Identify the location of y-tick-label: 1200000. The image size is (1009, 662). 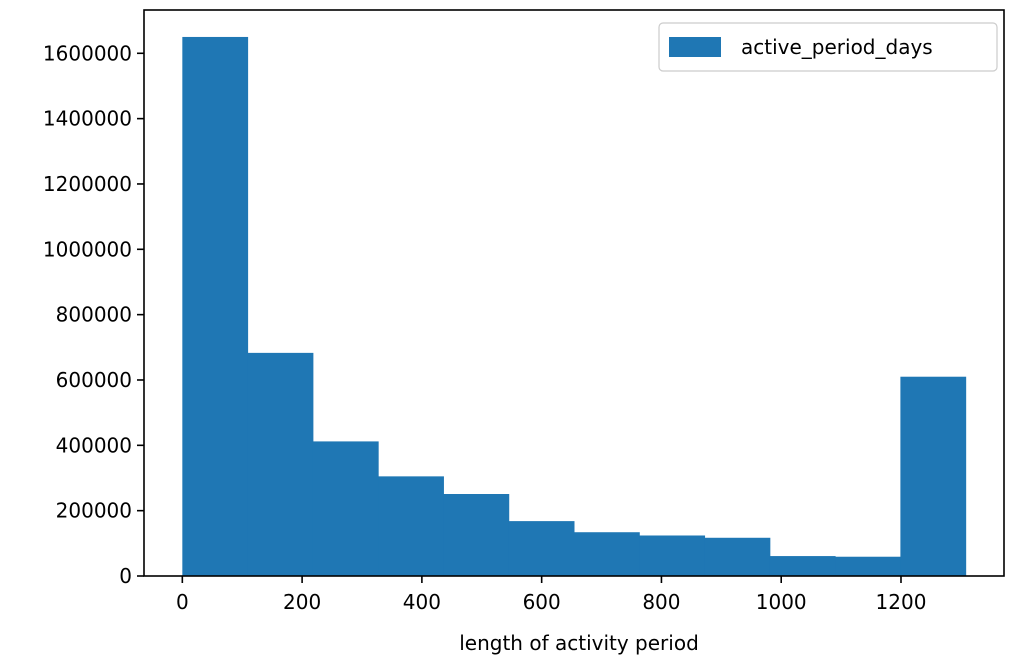
(87, 184).